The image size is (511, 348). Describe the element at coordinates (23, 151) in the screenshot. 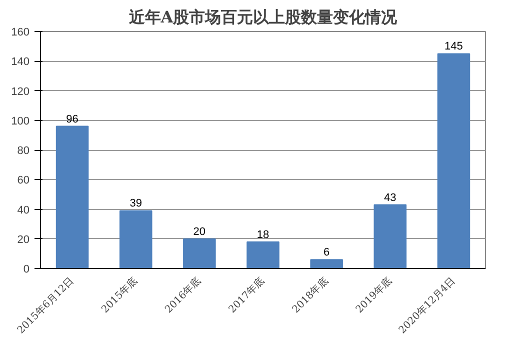

I see `y-tick-label: 80` at that location.